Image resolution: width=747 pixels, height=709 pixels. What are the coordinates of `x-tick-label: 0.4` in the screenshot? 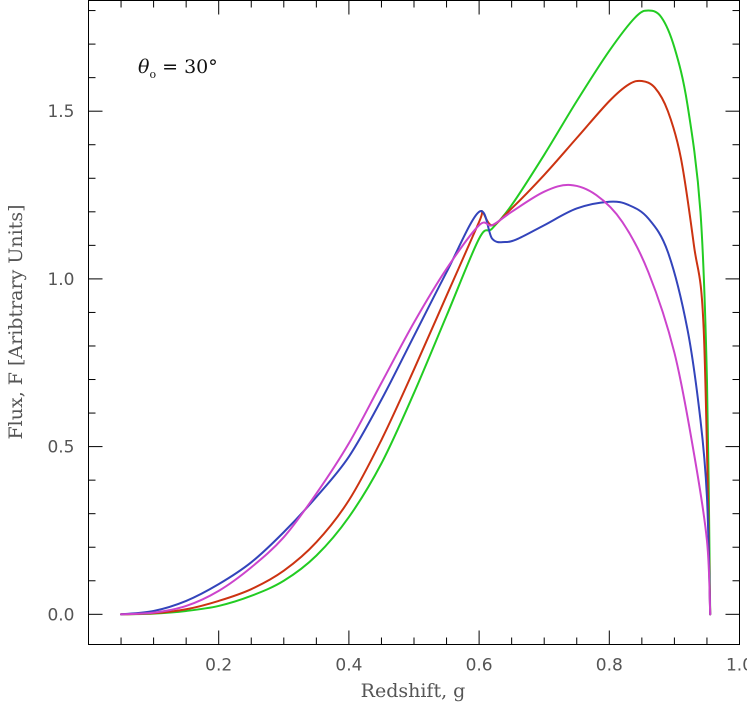 It's located at (348, 666).